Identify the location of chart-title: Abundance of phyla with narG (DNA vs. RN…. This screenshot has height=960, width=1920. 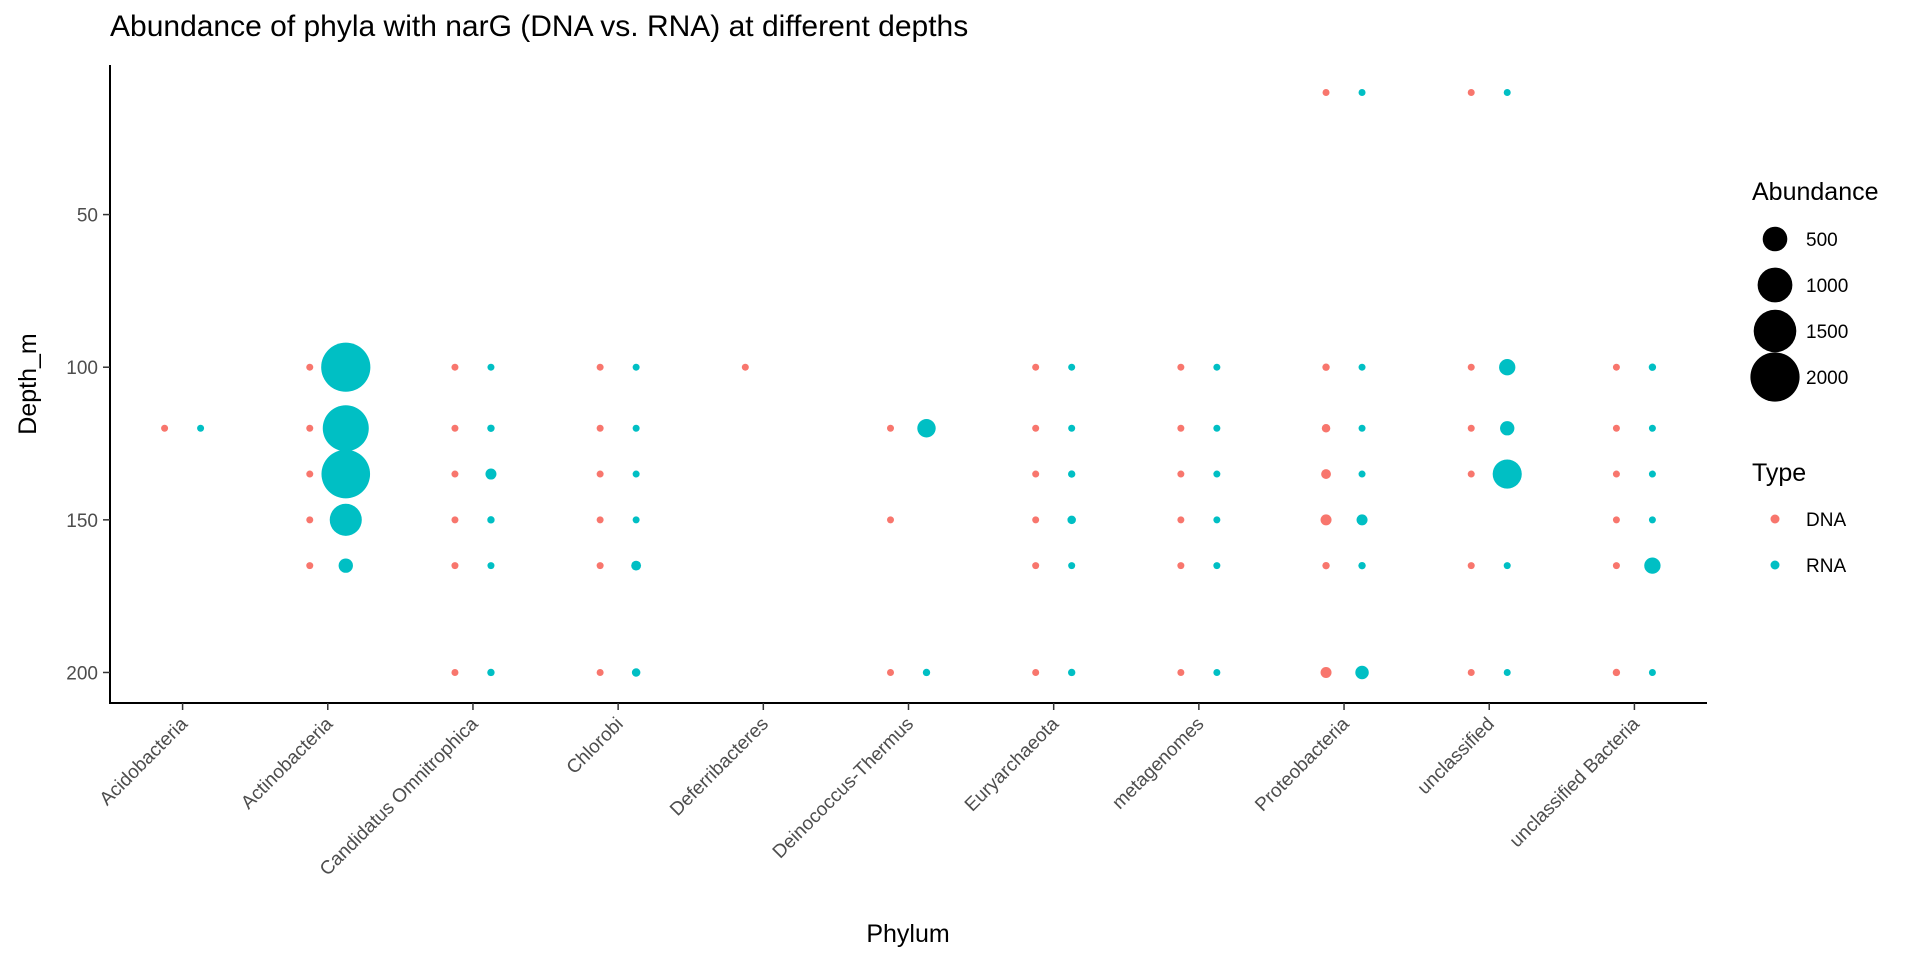
(539, 26).